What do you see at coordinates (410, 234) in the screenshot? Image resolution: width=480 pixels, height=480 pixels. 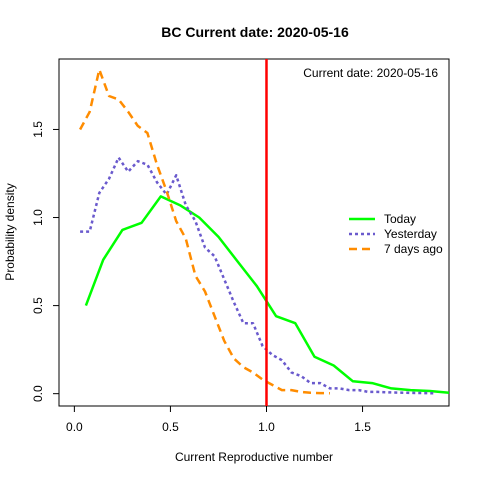 I see `legend-label: Yesterday` at bounding box center [410, 234].